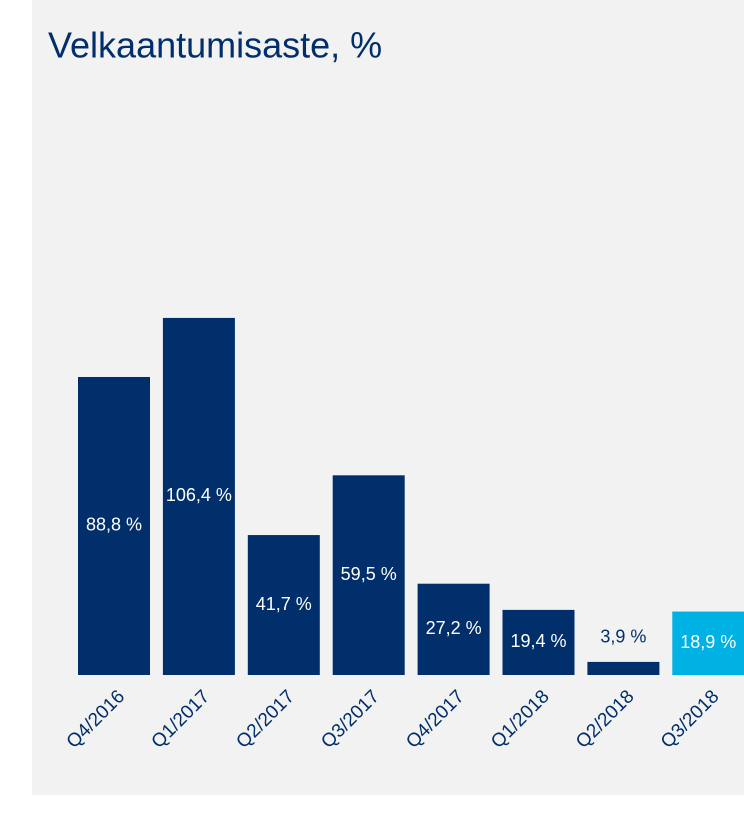 This screenshot has width=744, height=822. I want to click on value-label: 27,2 %, so click(454, 628).